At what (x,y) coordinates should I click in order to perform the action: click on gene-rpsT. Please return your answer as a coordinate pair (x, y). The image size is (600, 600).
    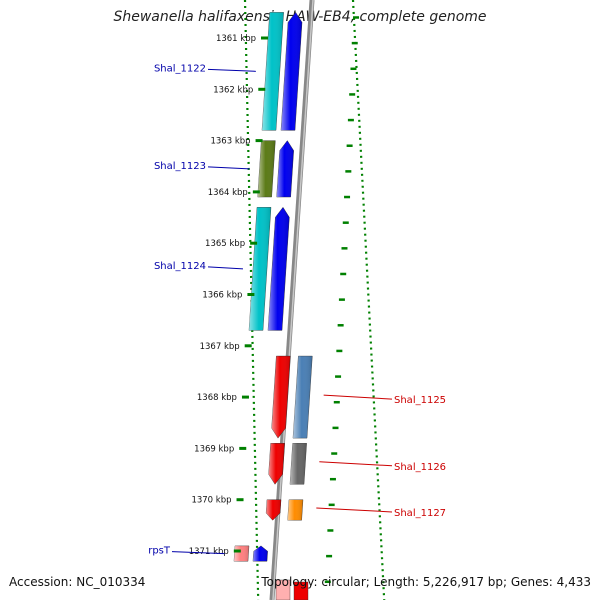
    Looking at the image, I should click on (250, 553).